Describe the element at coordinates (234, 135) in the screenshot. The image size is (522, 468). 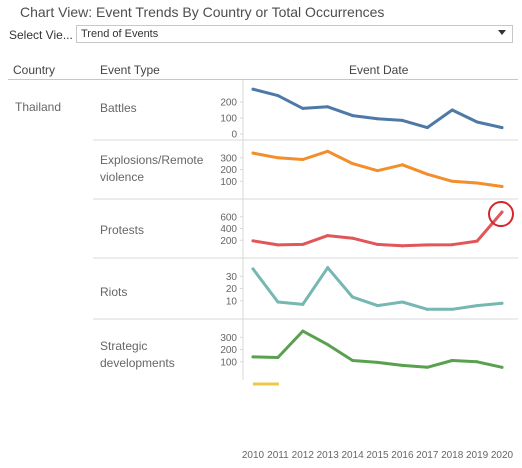
I see `y-tick-label: 0` at that location.